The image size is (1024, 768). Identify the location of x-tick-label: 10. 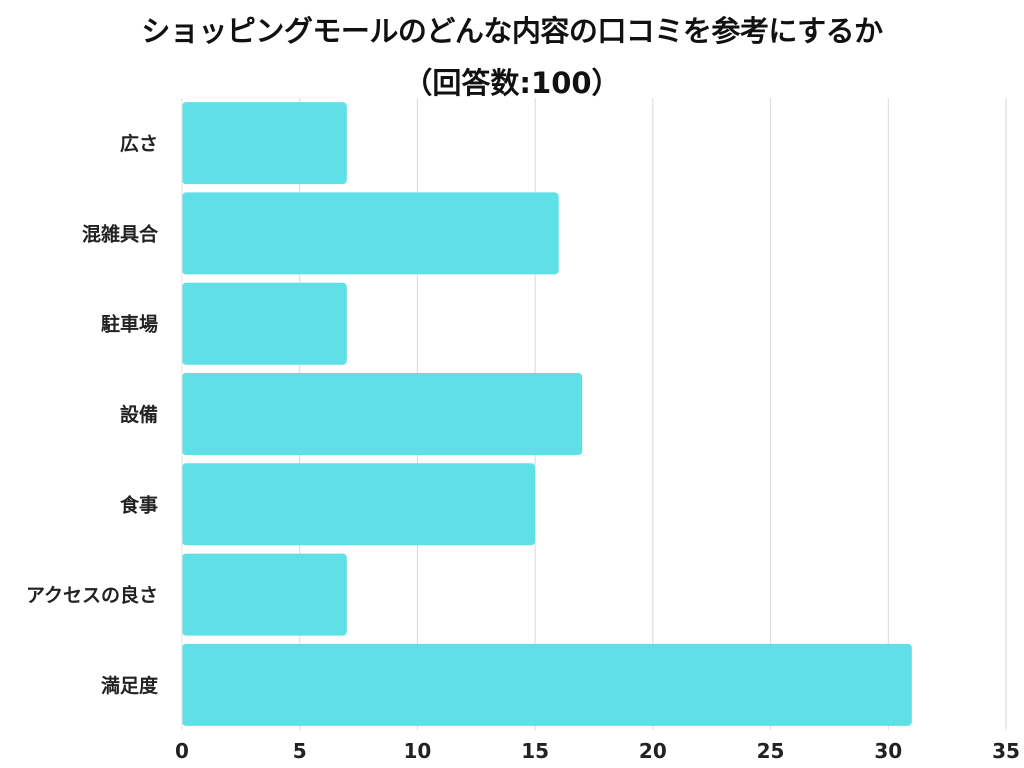
(418, 751).